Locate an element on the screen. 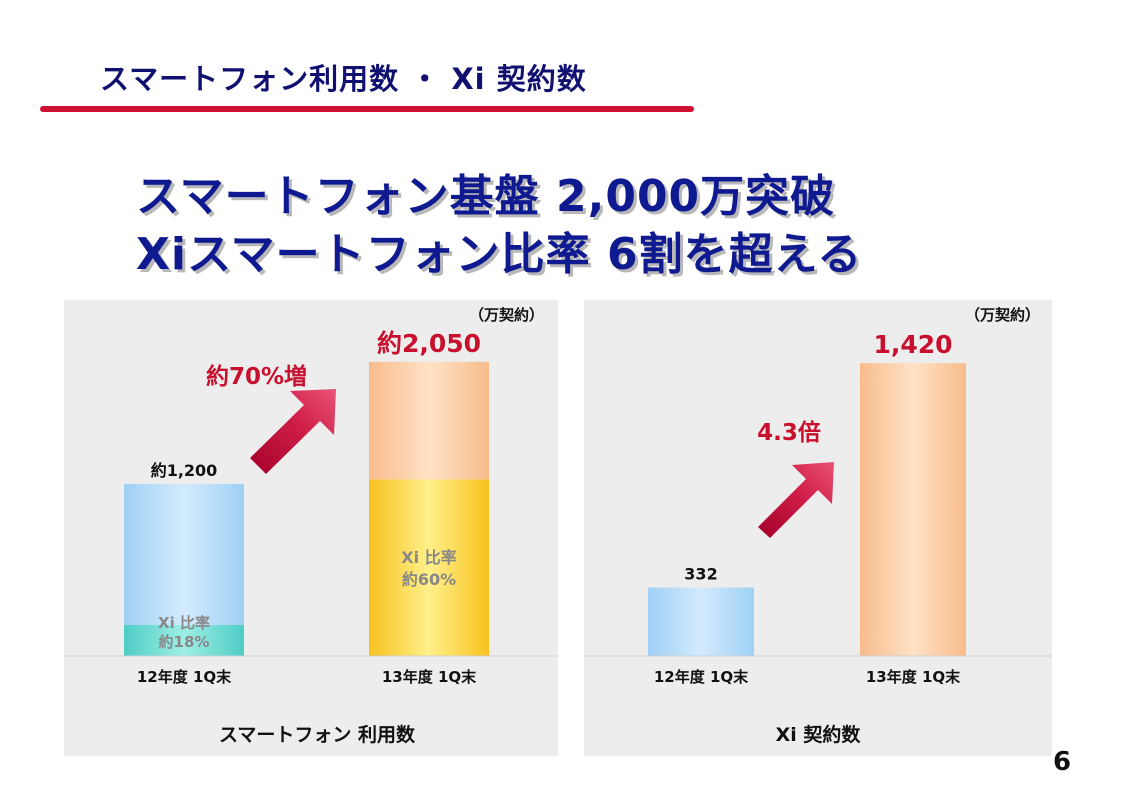  xi-share-value-12q1: 約18% is located at coordinates (184, 642).